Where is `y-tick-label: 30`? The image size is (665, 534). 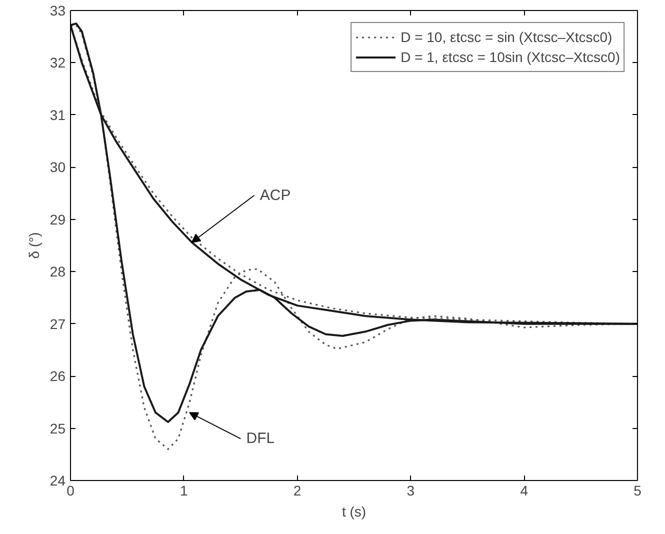 y-tick-label: 30 is located at coordinates (58, 167).